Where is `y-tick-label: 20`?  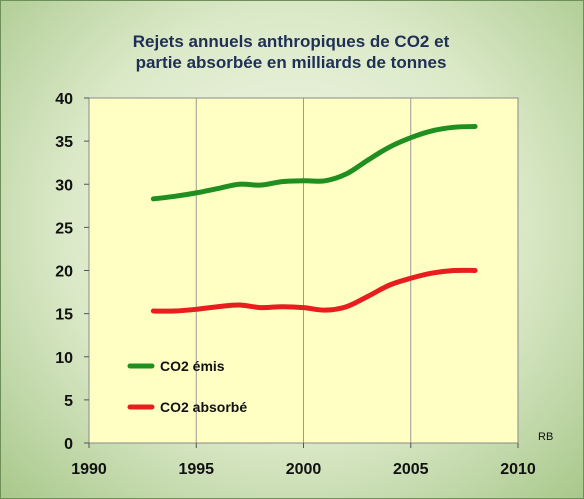 y-tick-label: 20 is located at coordinates (64, 272).